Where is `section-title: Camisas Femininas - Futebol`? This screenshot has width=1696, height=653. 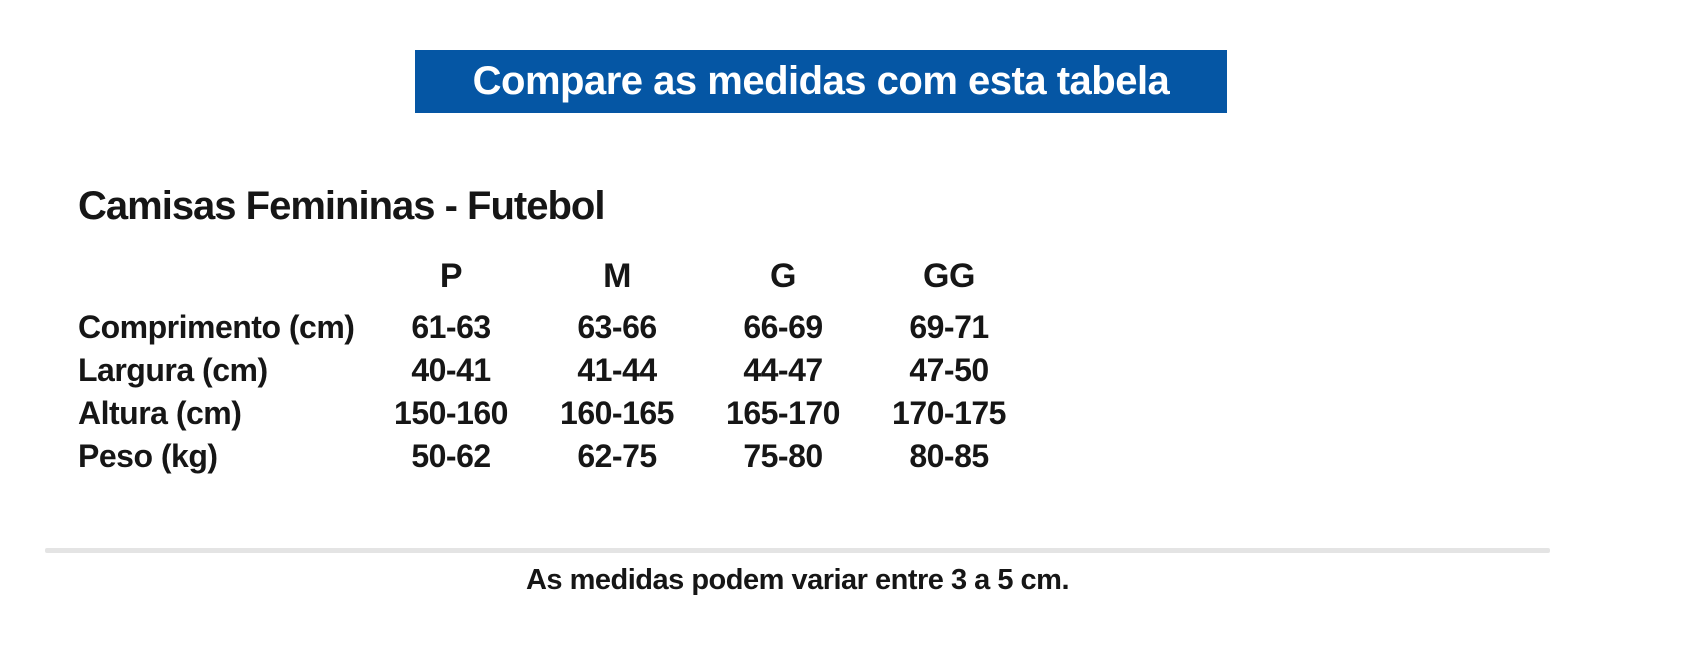
section-title: Camisas Femininas - Futebol is located at coordinates (341, 206).